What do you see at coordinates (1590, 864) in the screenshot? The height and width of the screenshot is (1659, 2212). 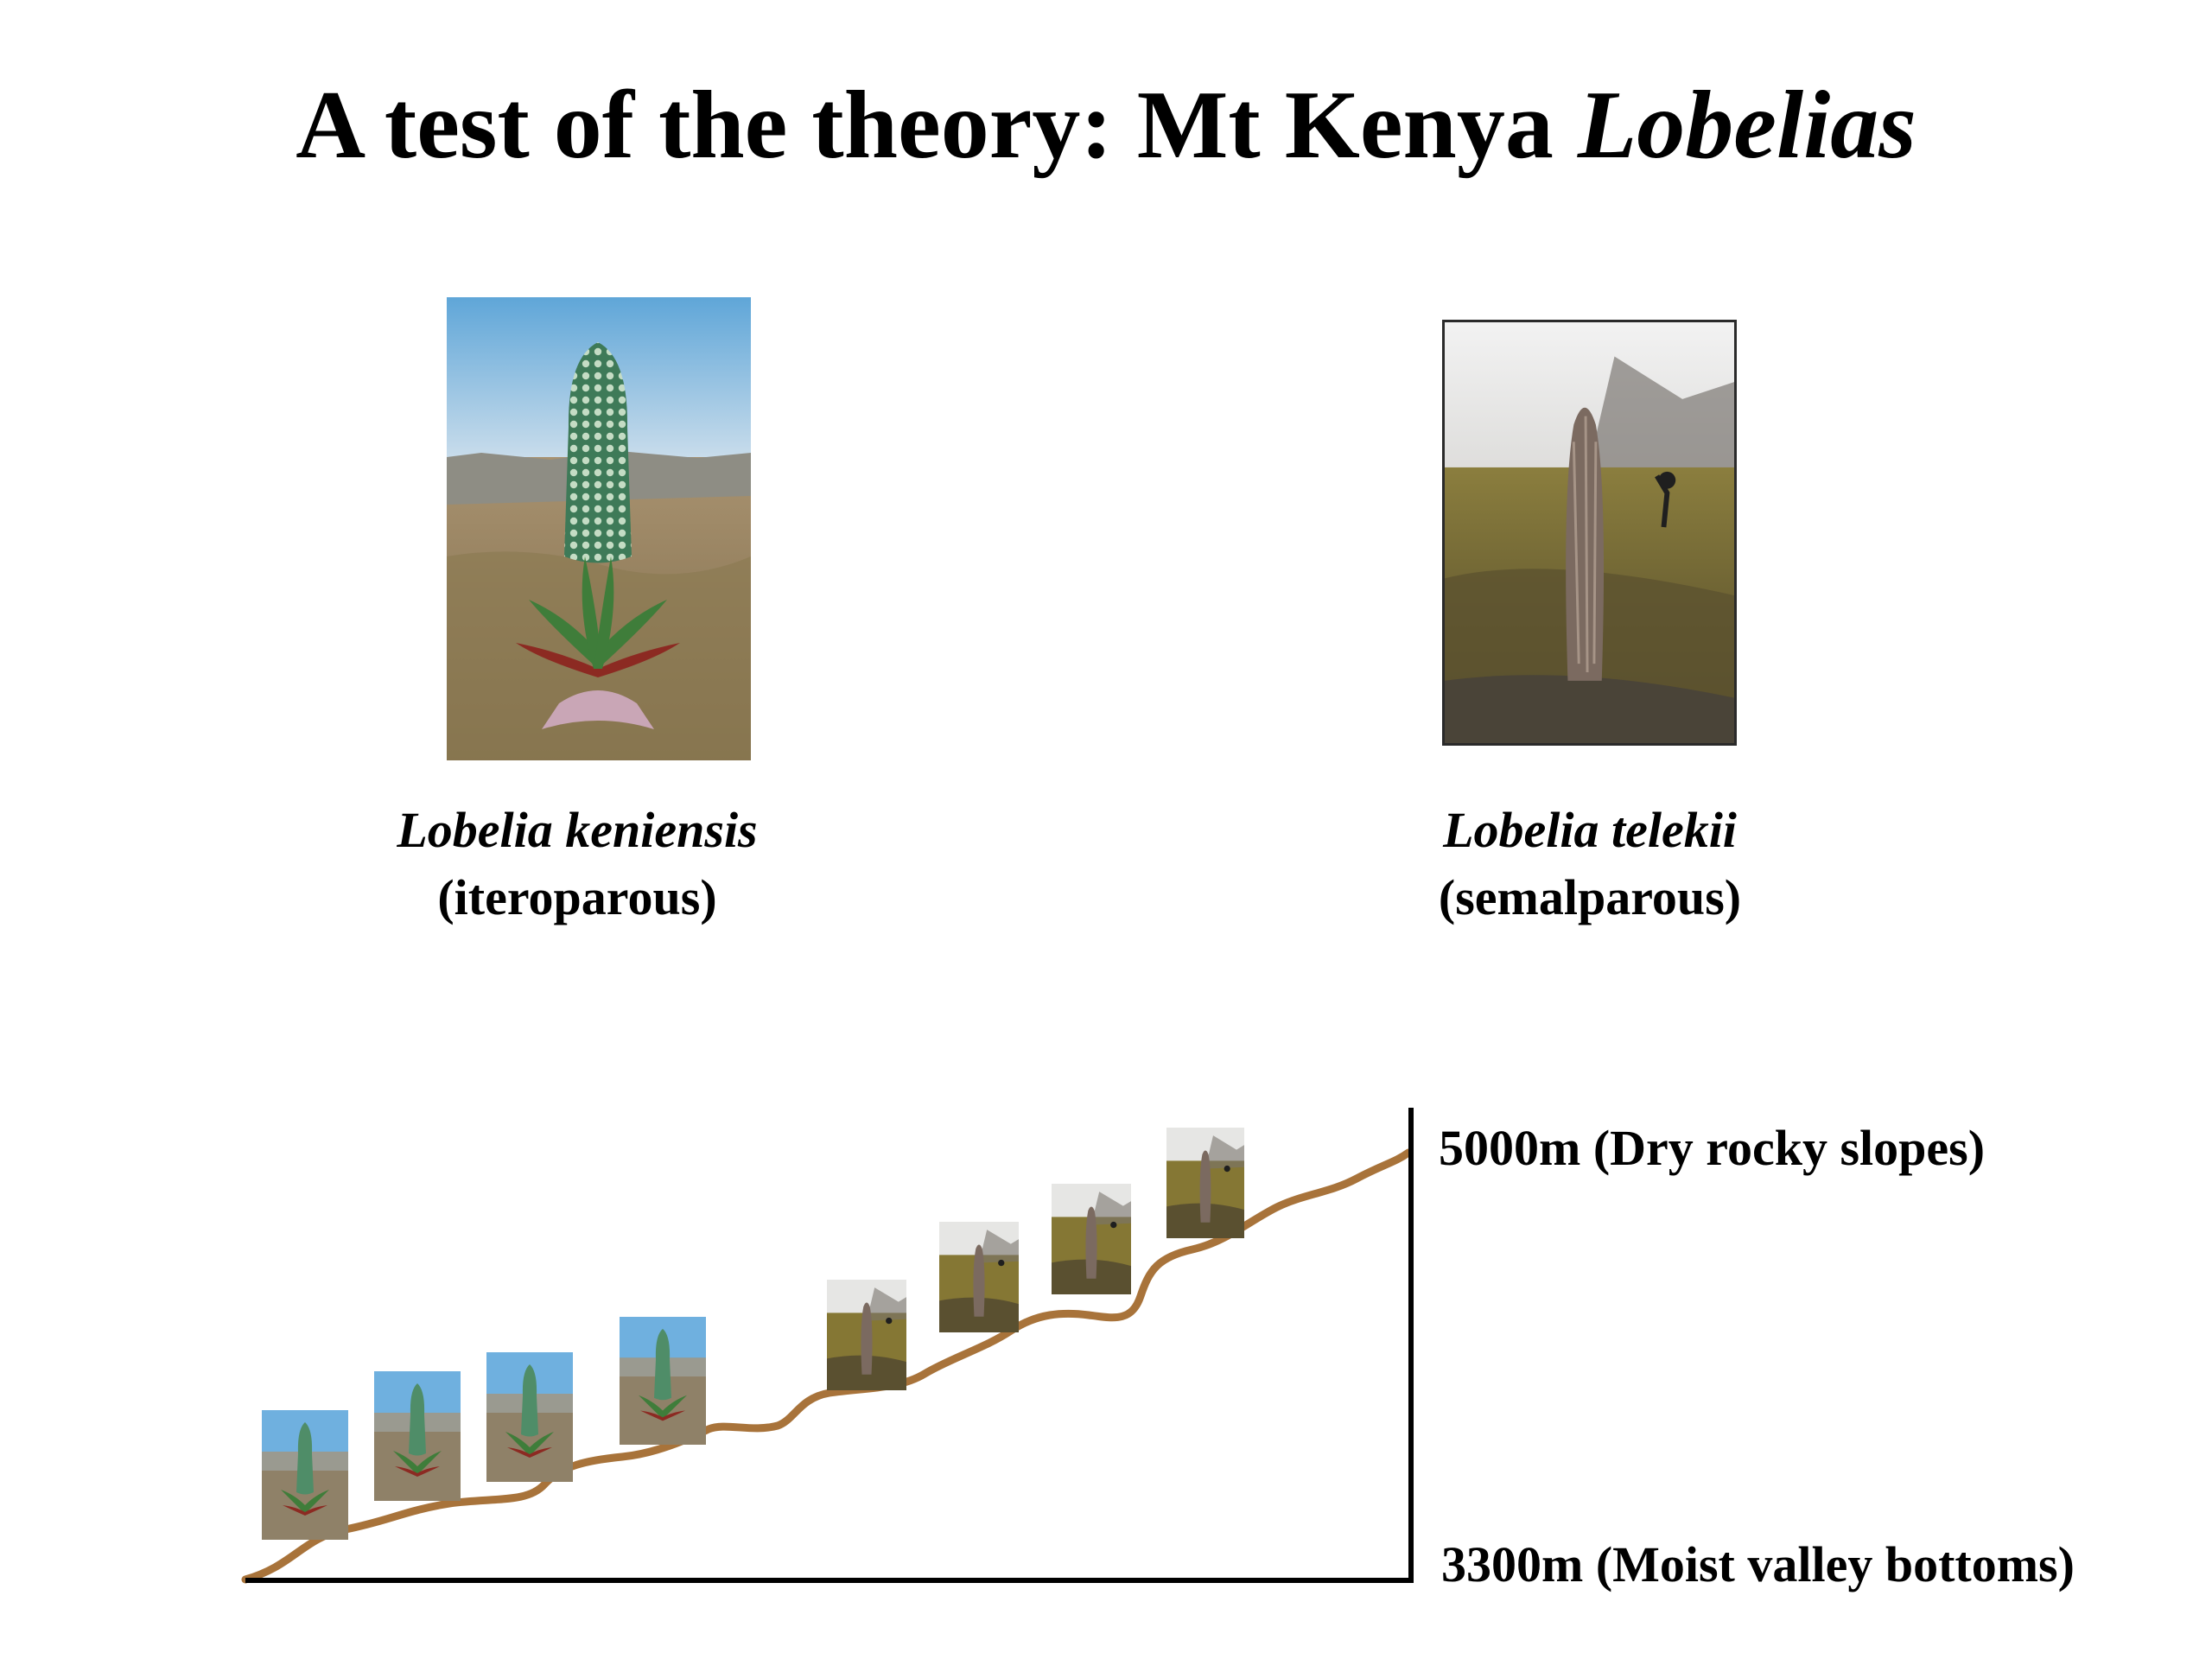 I see `lobelia-telekii-caption: Lobelia telekii (semalparous)` at bounding box center [1590, 864].